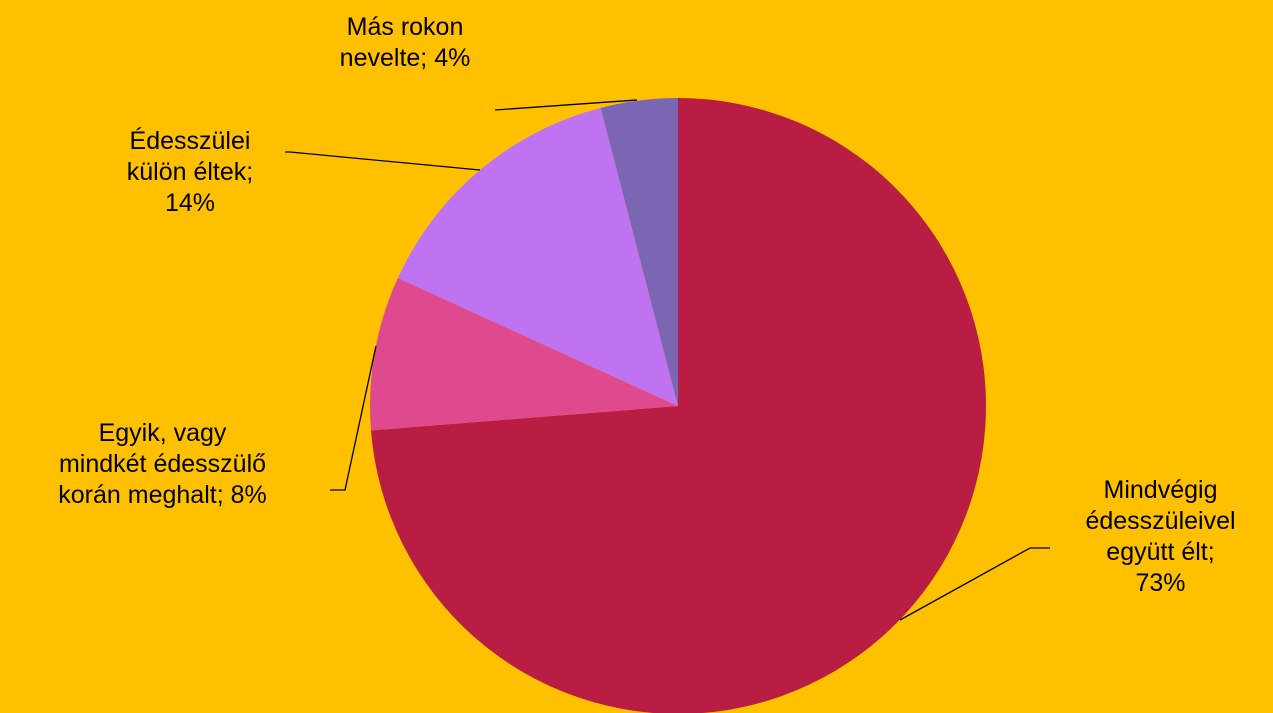 Image resolution: width=1273 pixels, height=713 pixels. Describe the element at coordinates (248, 495) in the screenshot. I see `value-label: 8%` at that location.